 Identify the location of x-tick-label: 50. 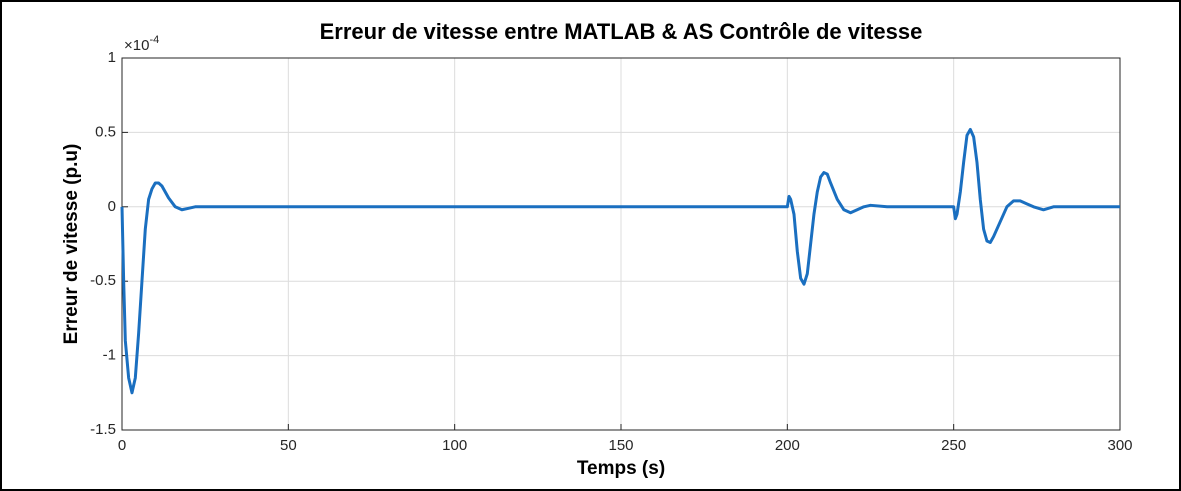
(288, 445).